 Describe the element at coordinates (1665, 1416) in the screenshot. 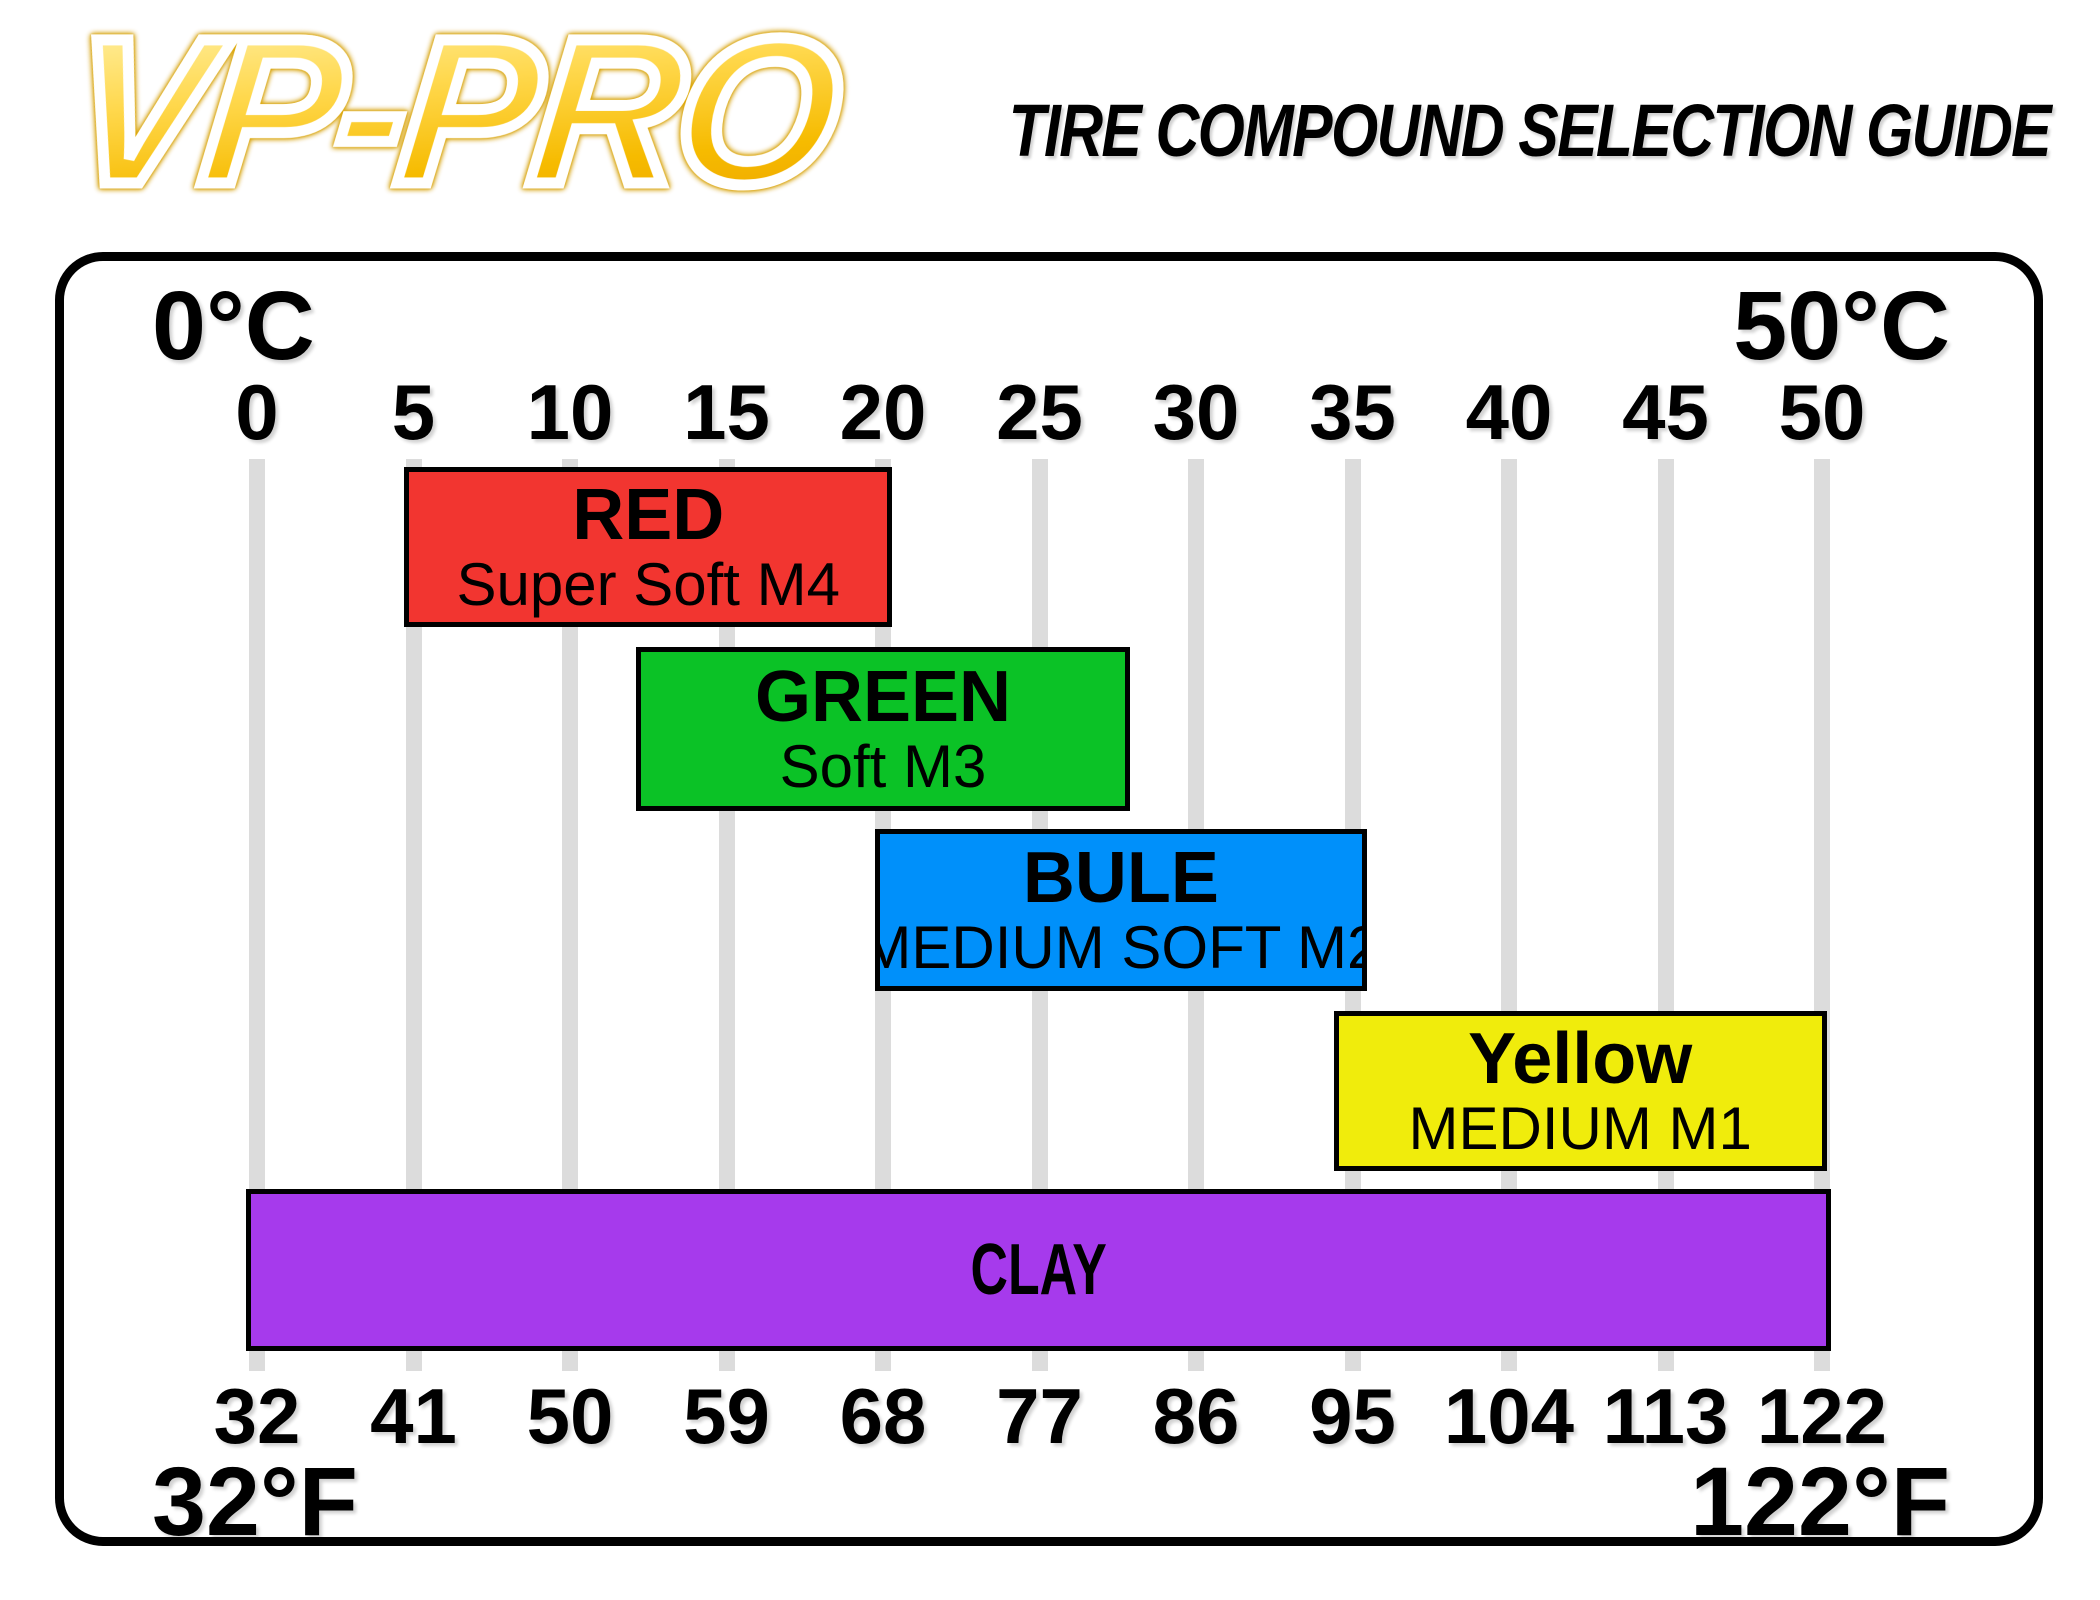

I see `fahrenheit-tick-label-113: 113` at that location.